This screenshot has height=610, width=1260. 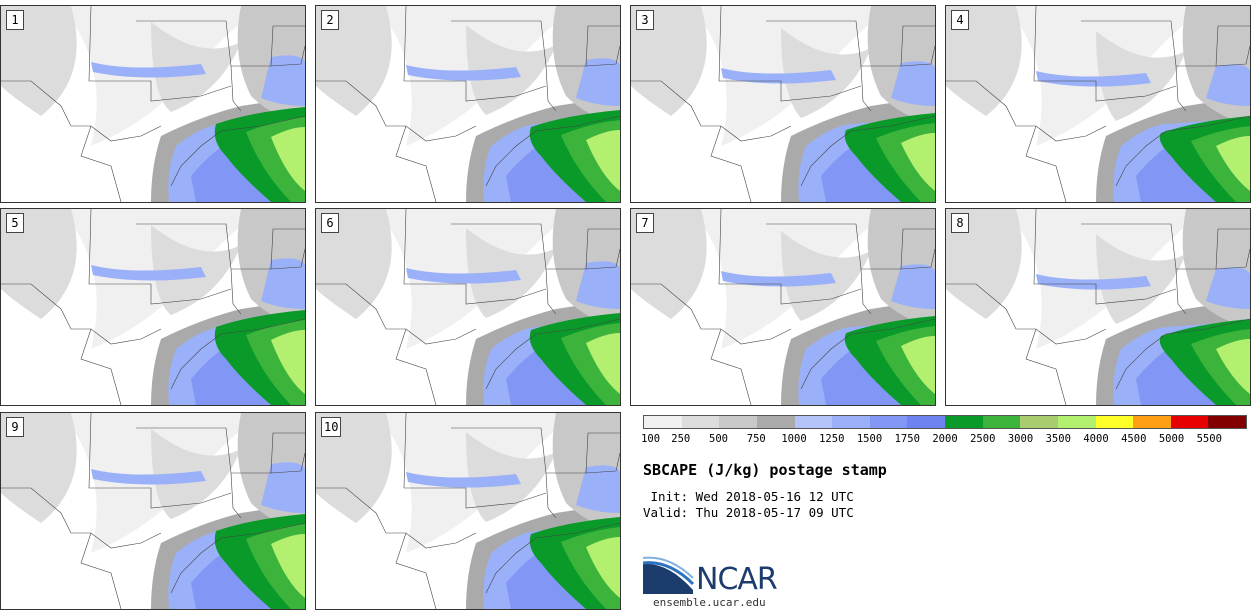 I want to click on colorbar-tick-label: 5500, so click(x=1209, y=439).